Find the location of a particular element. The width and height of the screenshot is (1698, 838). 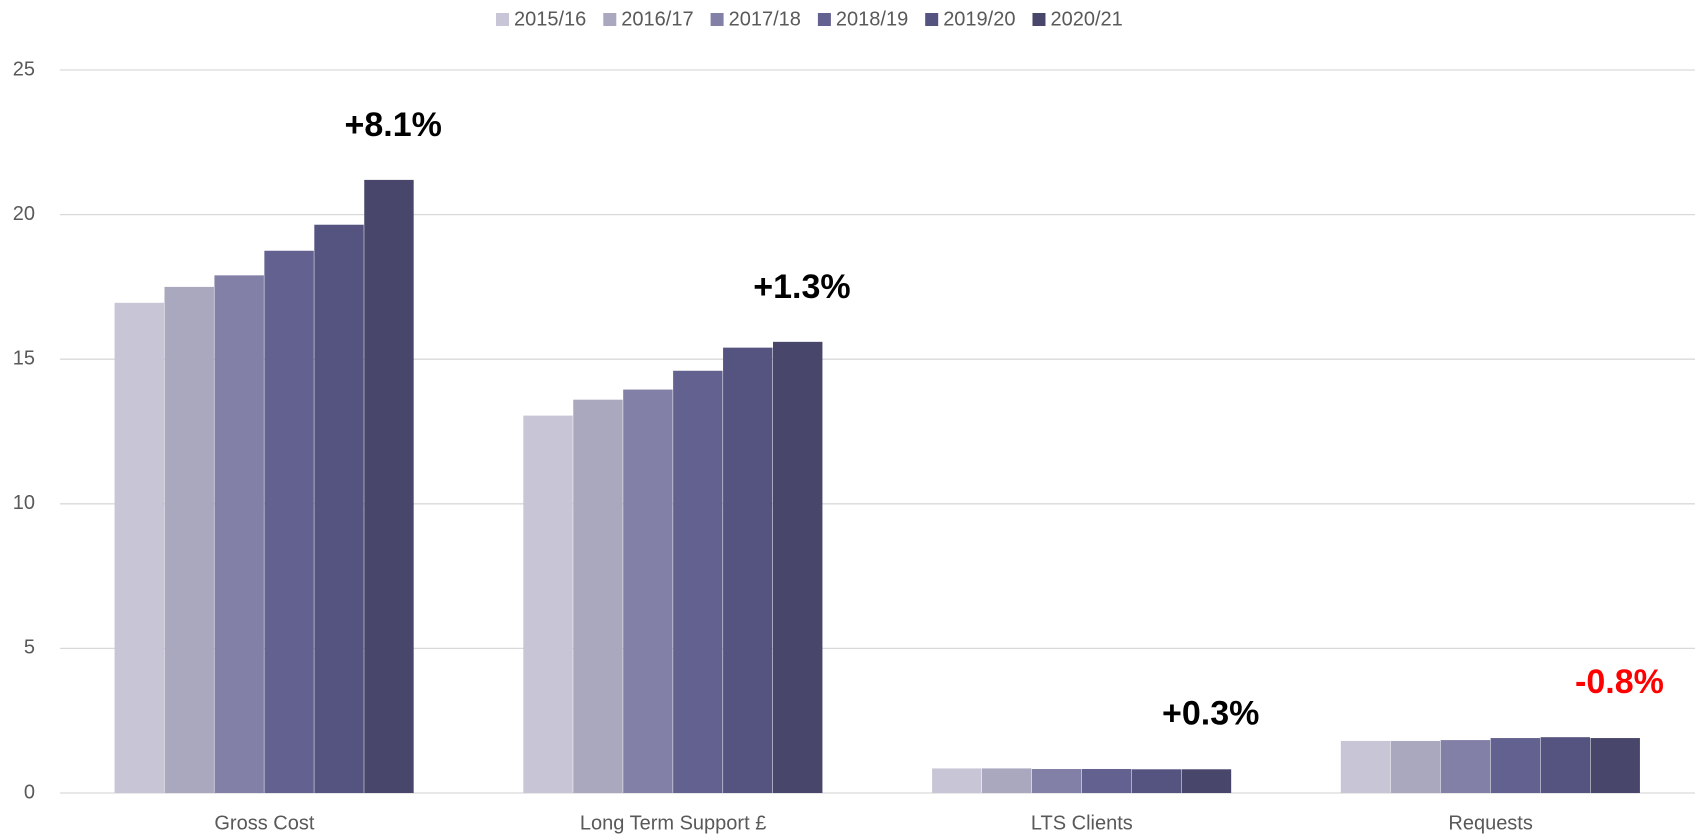

legend-label: 2018/19 is located at coordinates (872, 19).